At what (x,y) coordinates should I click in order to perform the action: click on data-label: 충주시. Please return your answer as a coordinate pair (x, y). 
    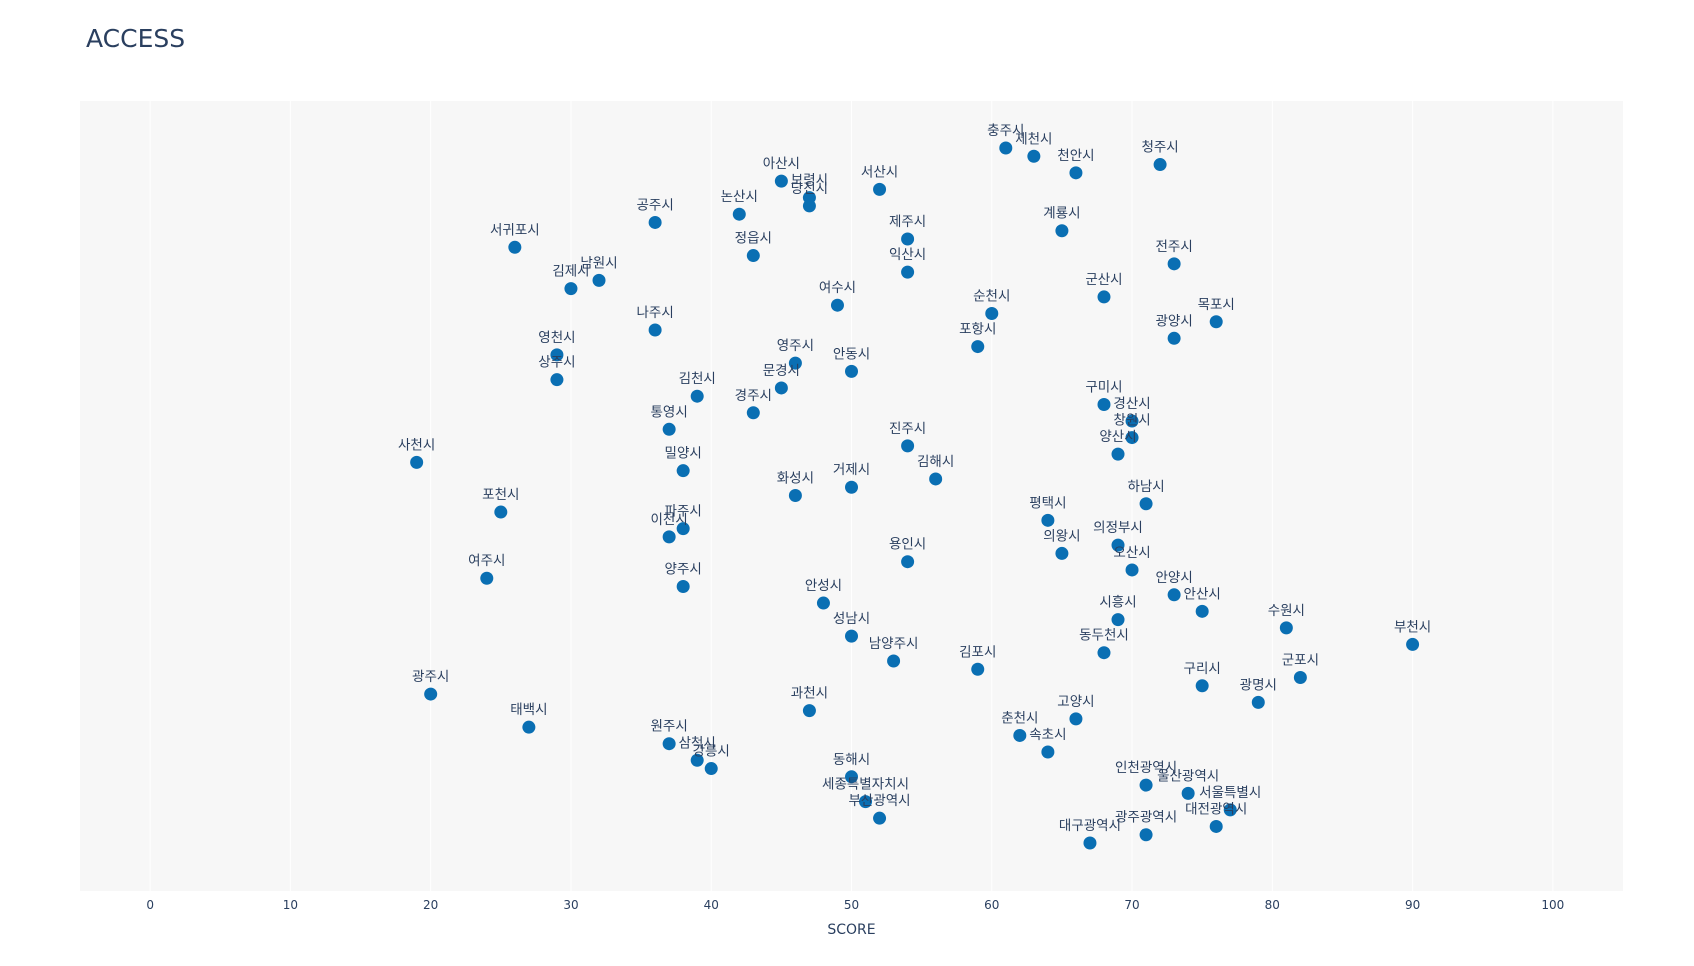
    Looking at the image, I should click on (1005, 131).